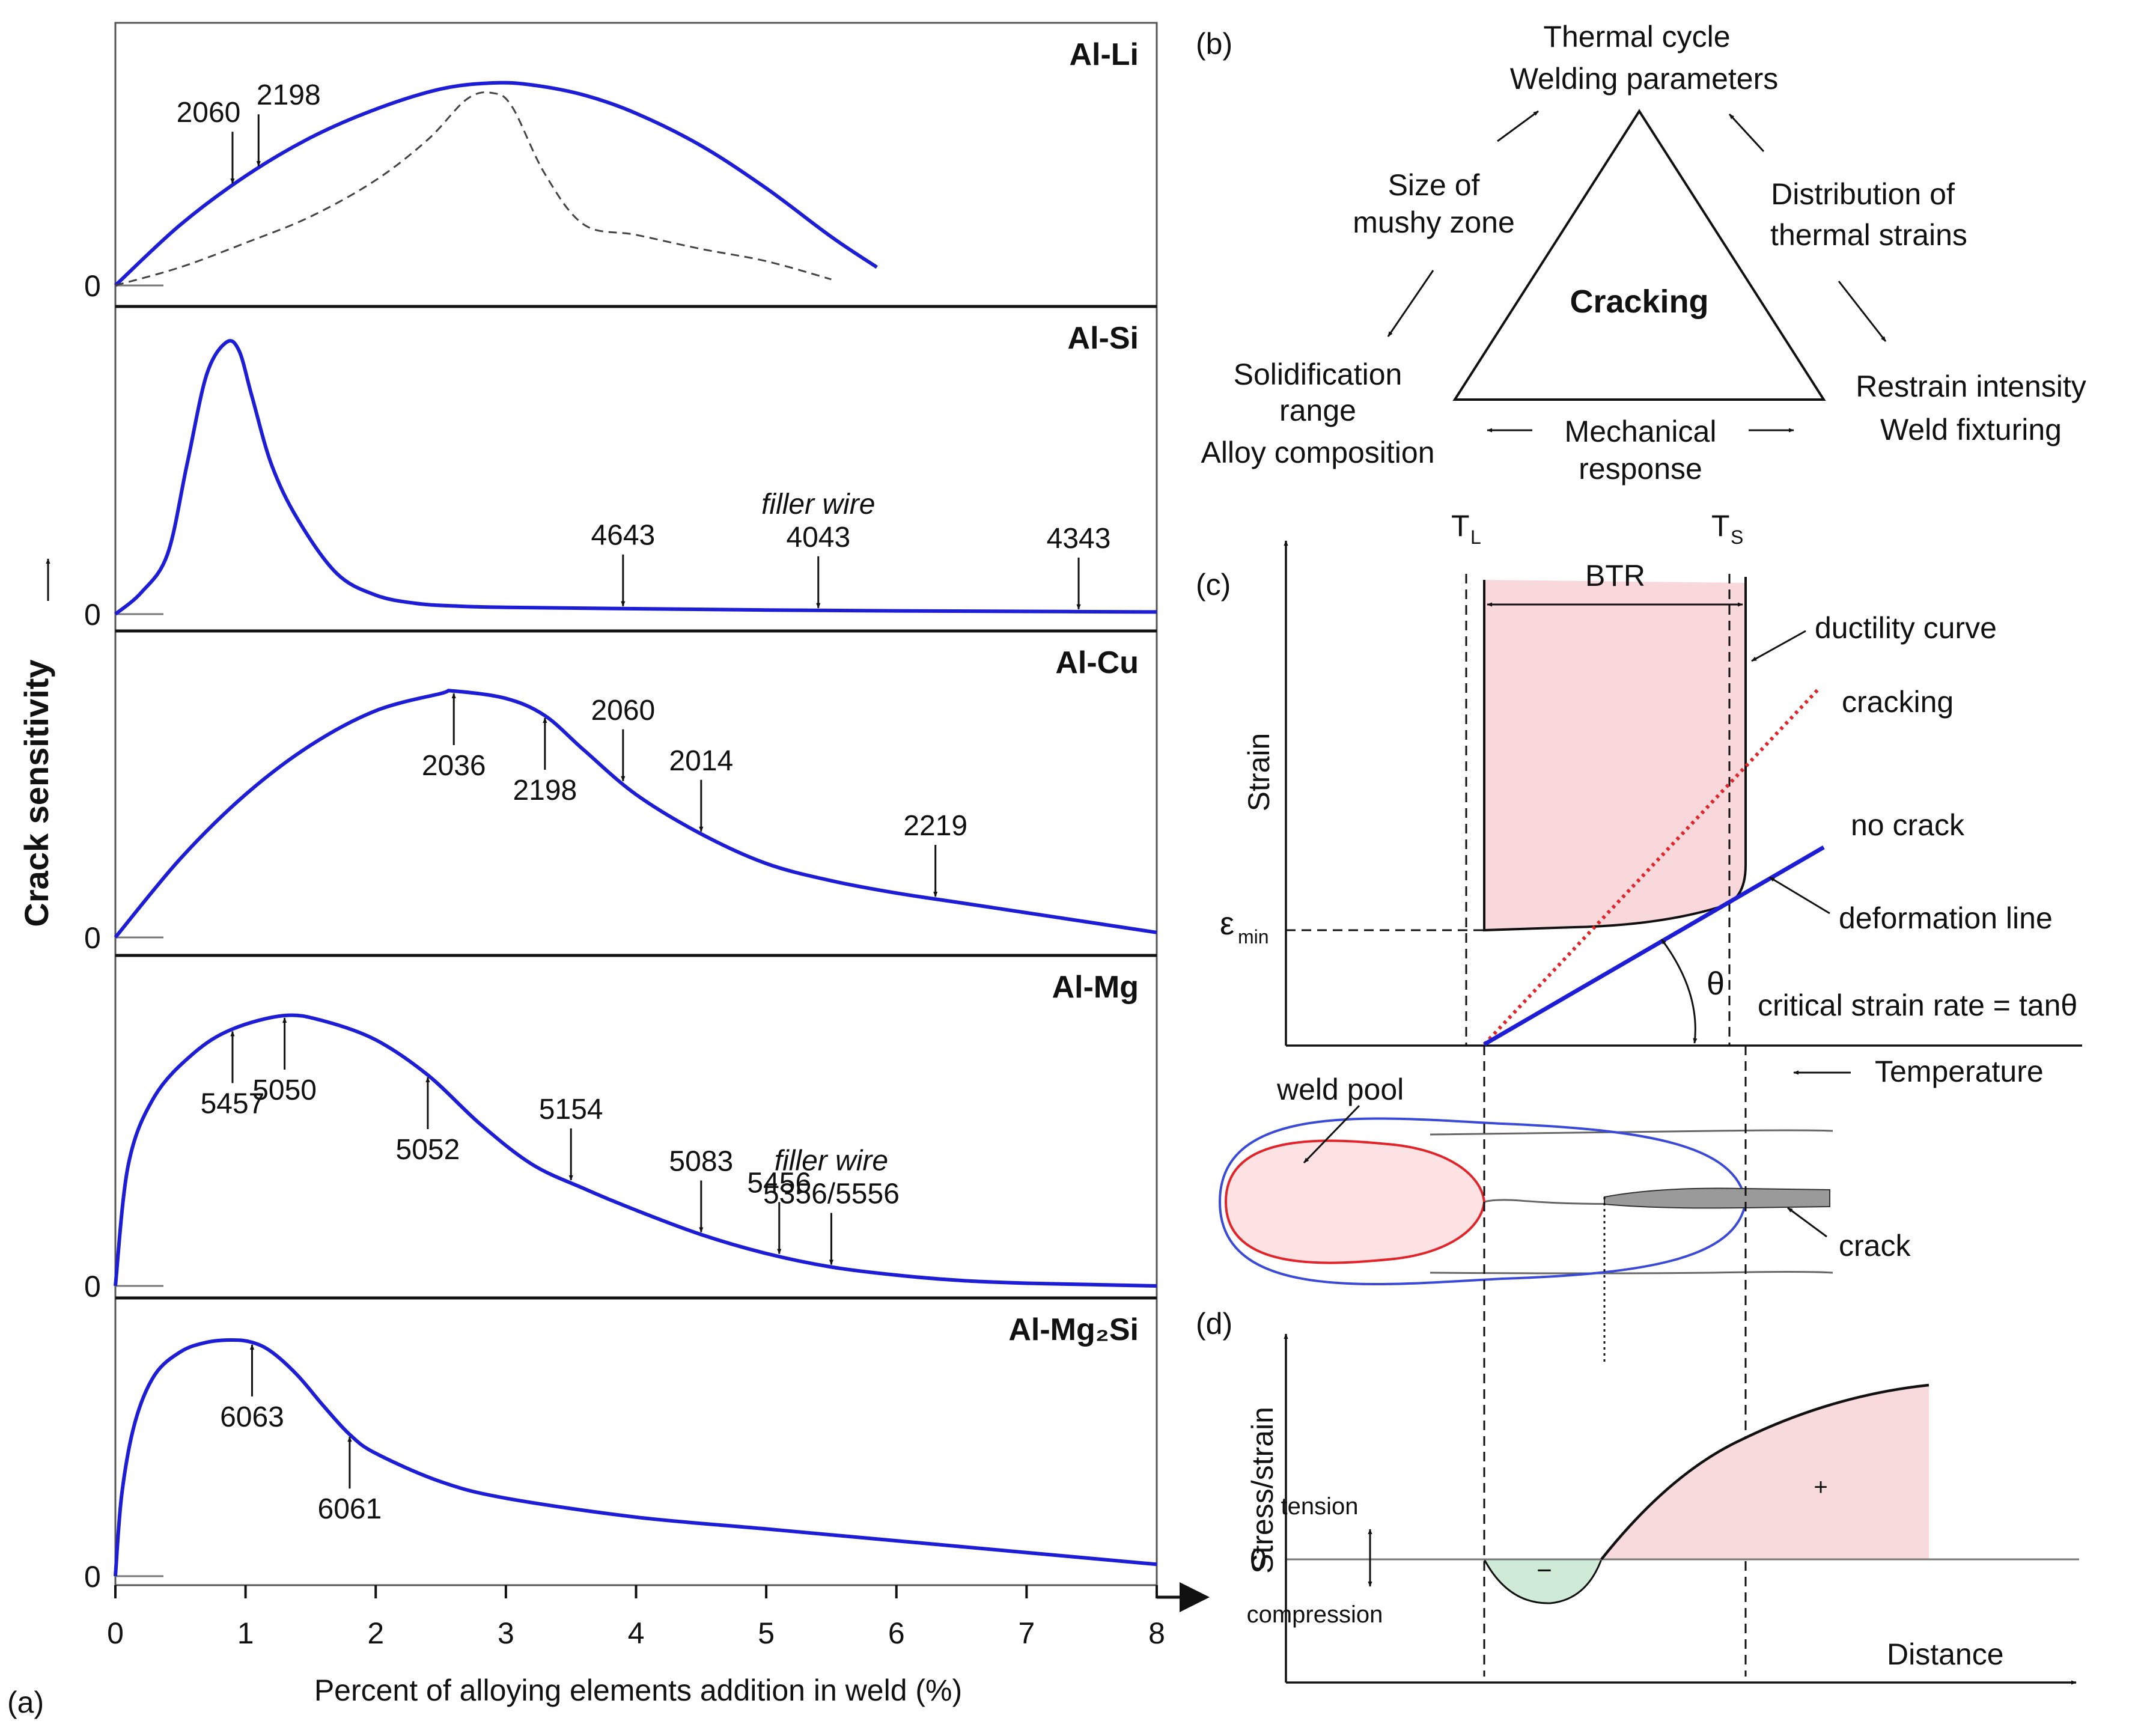 Image resolution: width=2132 pixels, height=1736 pixels. What do you see at coordinates (1737, 537) in the screenshot?
I see `ts-sub: S` at bounding box center [1737, 537].